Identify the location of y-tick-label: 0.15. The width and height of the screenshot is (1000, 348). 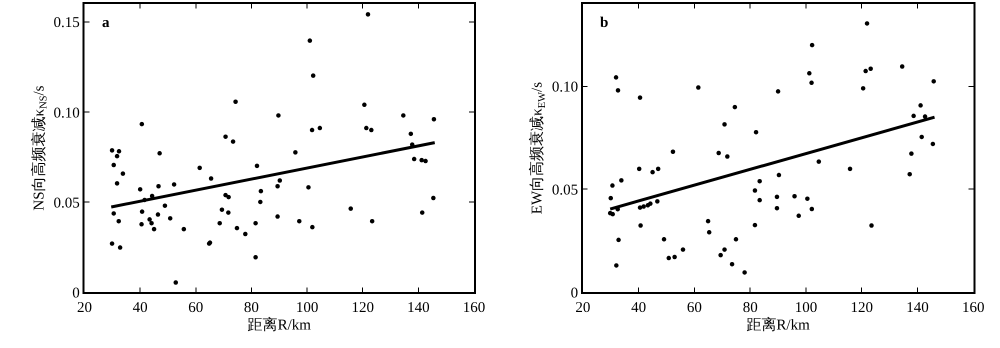
(67, 23).